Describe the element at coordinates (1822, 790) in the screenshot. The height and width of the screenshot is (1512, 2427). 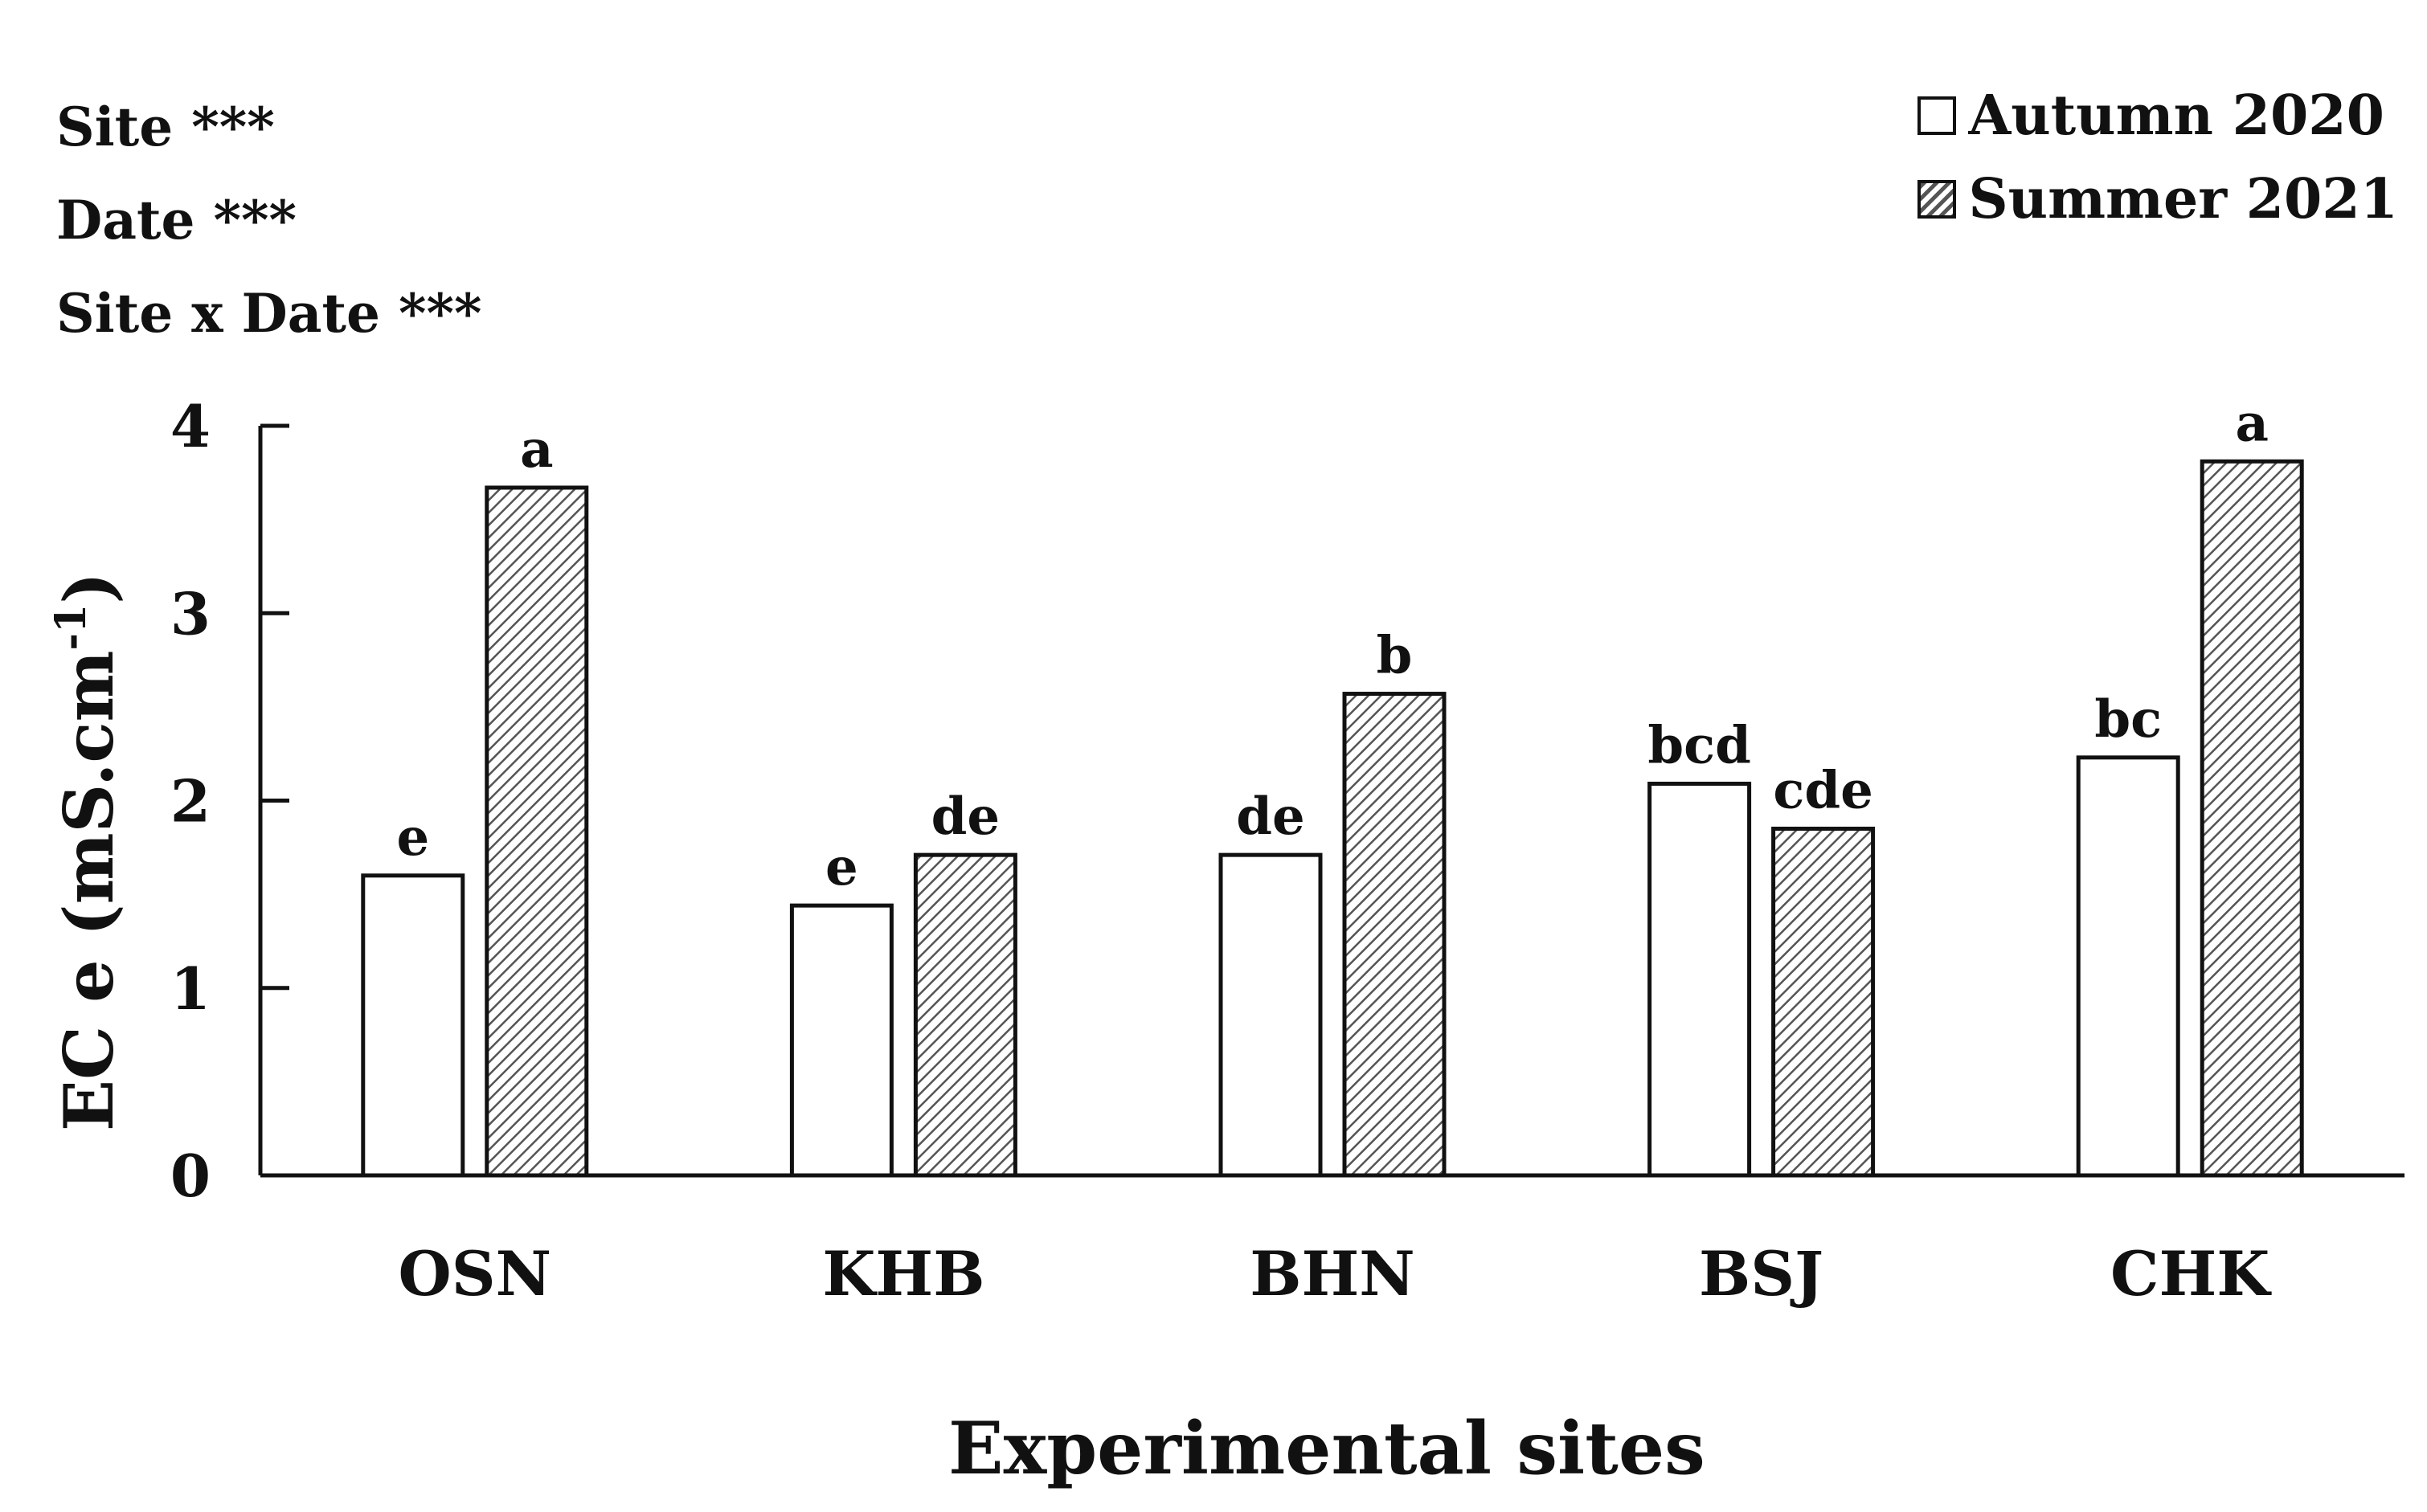
I see `bar-letter: cde` at that location.